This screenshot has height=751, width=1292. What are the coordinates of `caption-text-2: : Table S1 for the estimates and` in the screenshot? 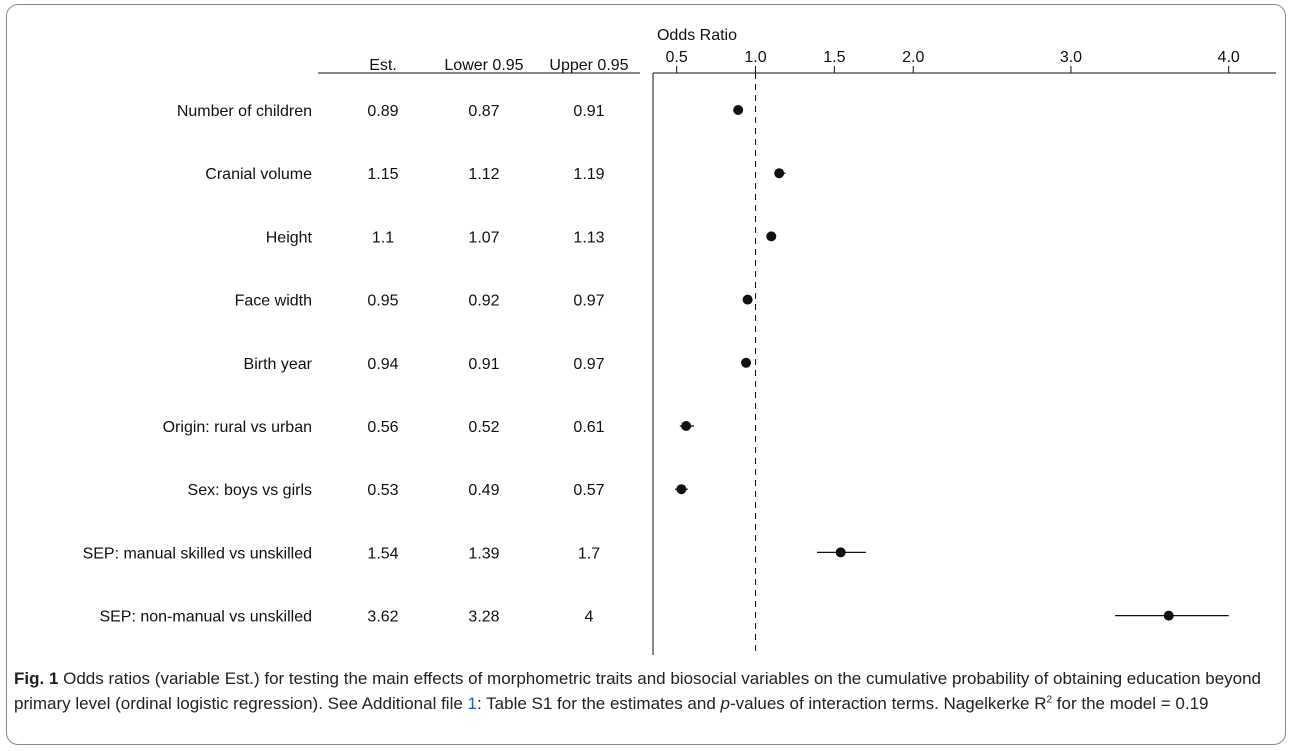 It's located at (599, 703).